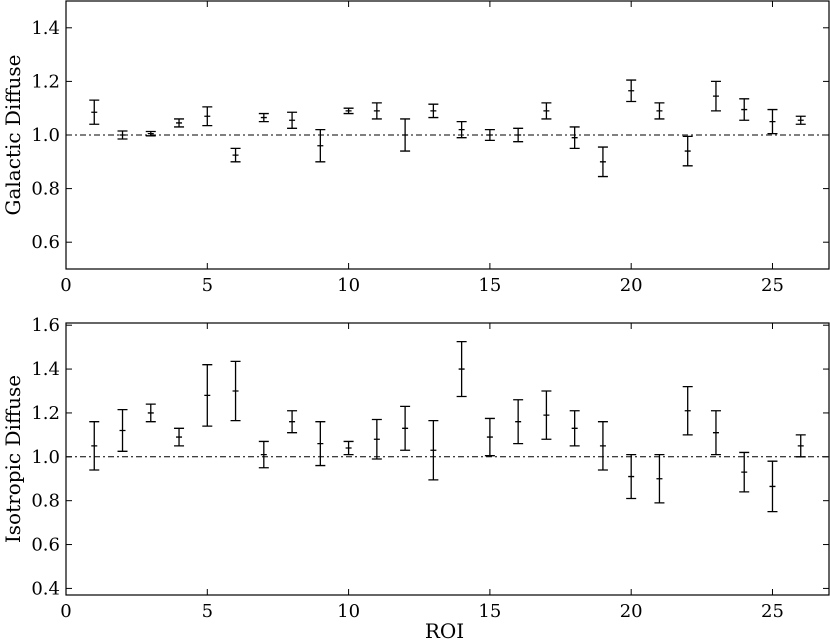  Describe the element at coordinates (444, 629) in the screenshot. I see `x-axis-label: ROI` at that location.